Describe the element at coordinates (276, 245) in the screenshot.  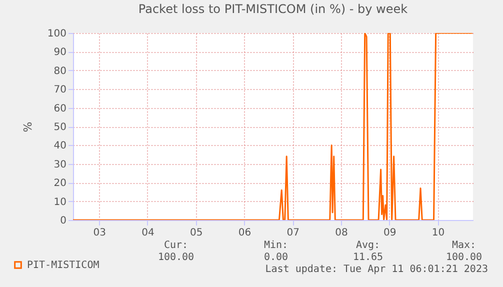
I see `text: Min:` at that location.